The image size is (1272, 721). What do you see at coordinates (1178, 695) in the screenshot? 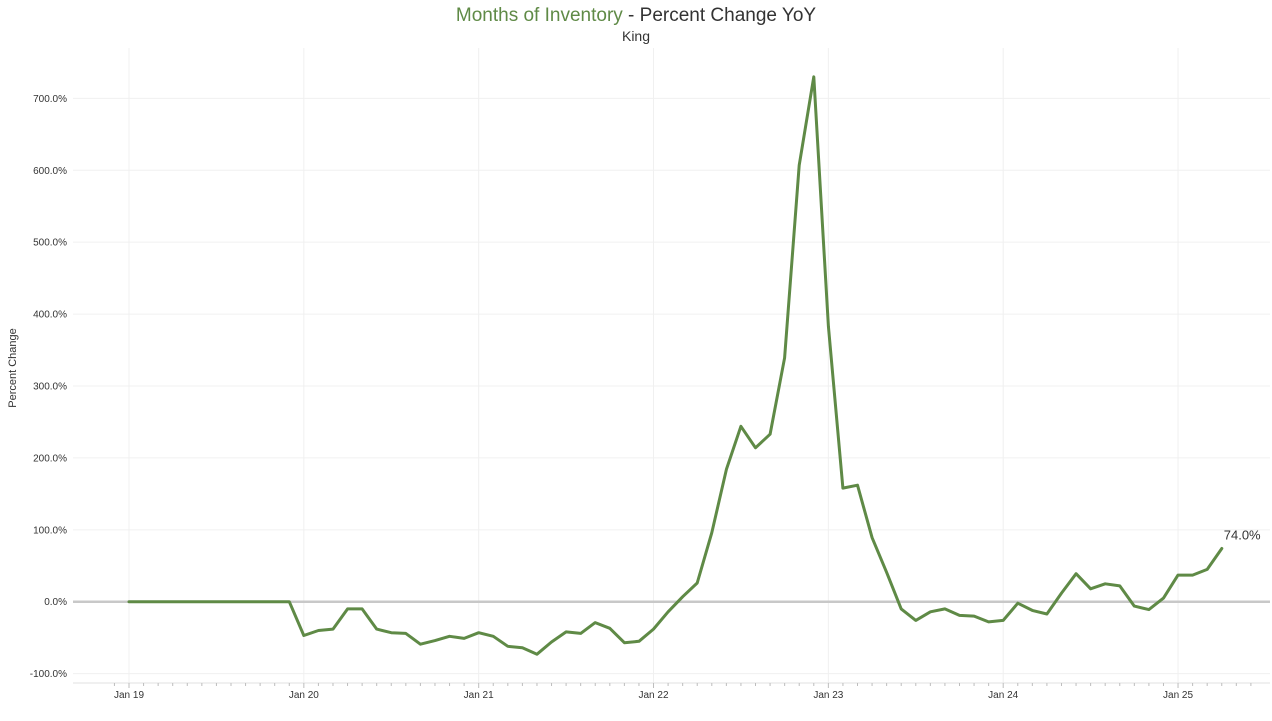
I see `x-tick-label: Jan 25` at bounding box center [1178, 695].